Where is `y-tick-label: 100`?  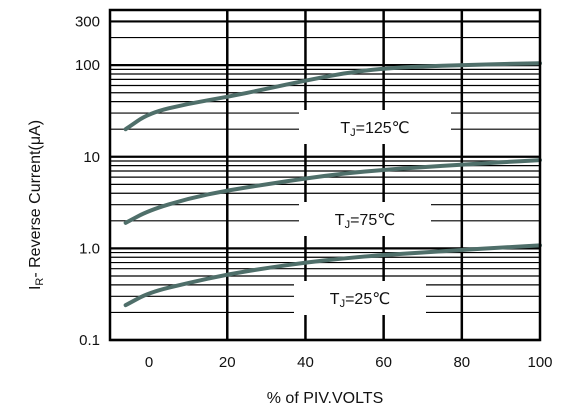
y-tick-label: 100 is located at coordinates (87, 65).